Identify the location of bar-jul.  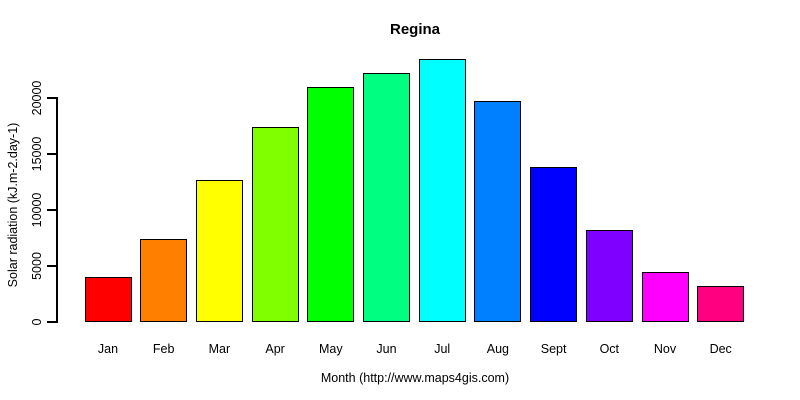
(442, 190).